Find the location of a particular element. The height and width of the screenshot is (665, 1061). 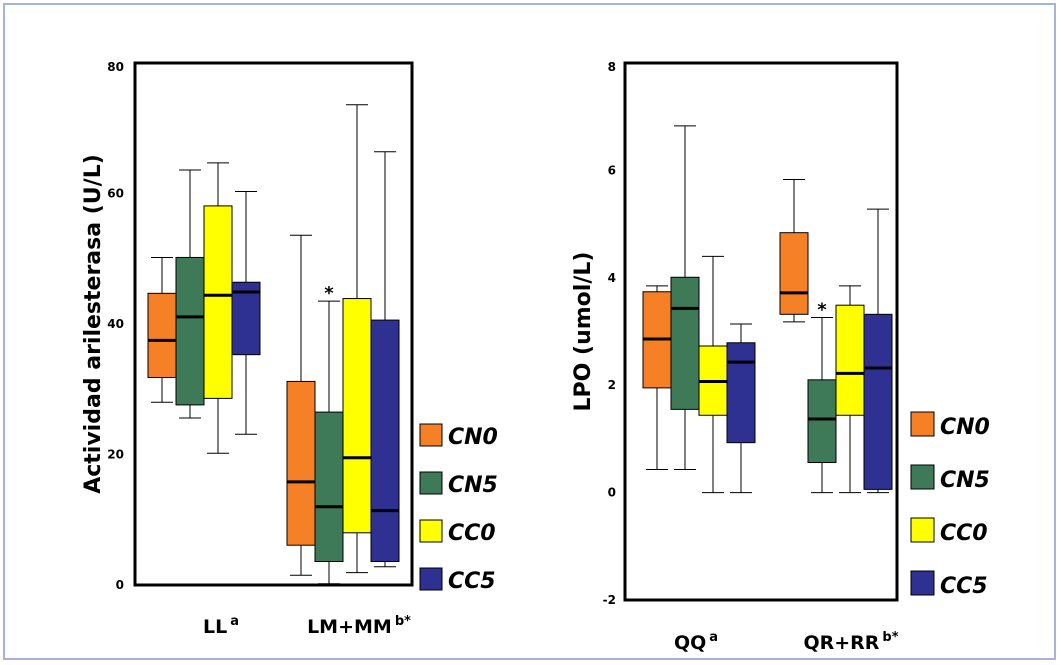

category-label: QR+RR b* is located at coordinates (850, 642).